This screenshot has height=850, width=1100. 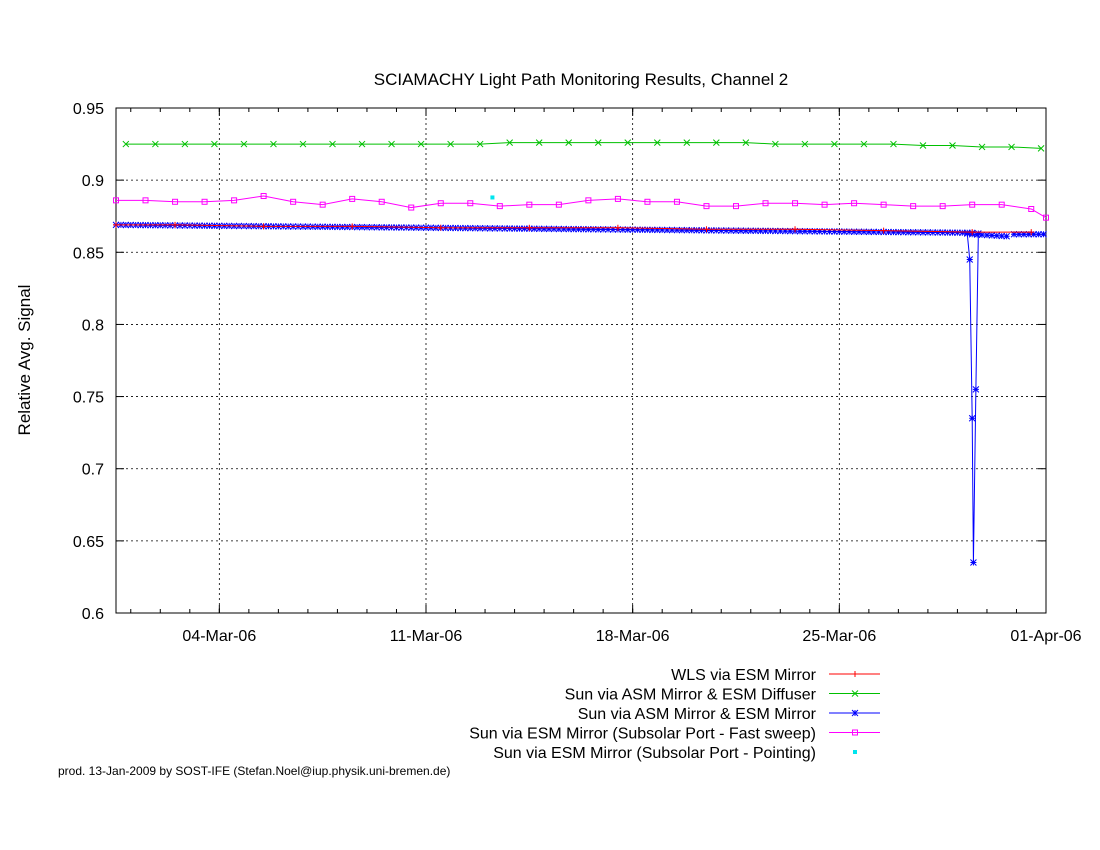 What do you see at coordinates (88, 253) in the screenshot?
I see `y-tick-label: 0.85` at bounding box center [88, 253].